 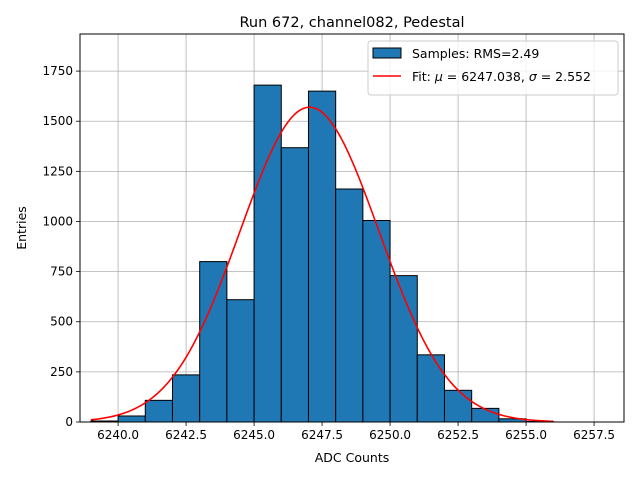 I want to click on legend-bar-label: Samples: RMS=2.49, so click(x=475, y=53).